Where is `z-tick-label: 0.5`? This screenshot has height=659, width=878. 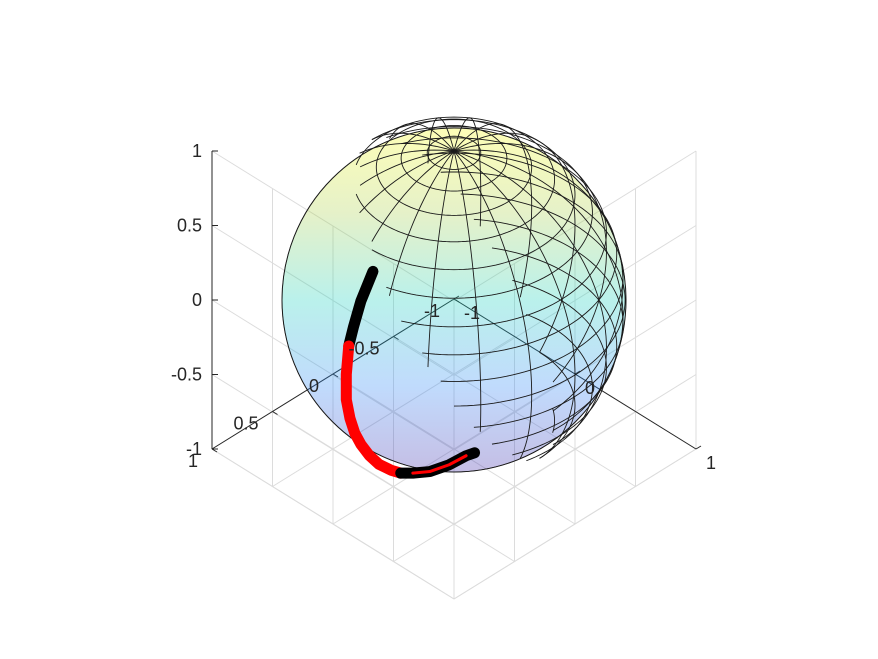 z-tick-label: 0.5 is located at coordinates (189, 226).